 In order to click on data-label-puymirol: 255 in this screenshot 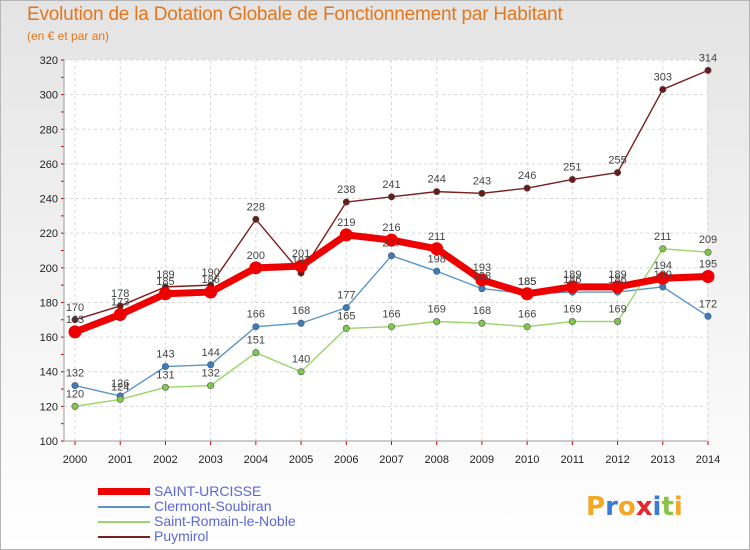, I will do `click(617, 161)`.